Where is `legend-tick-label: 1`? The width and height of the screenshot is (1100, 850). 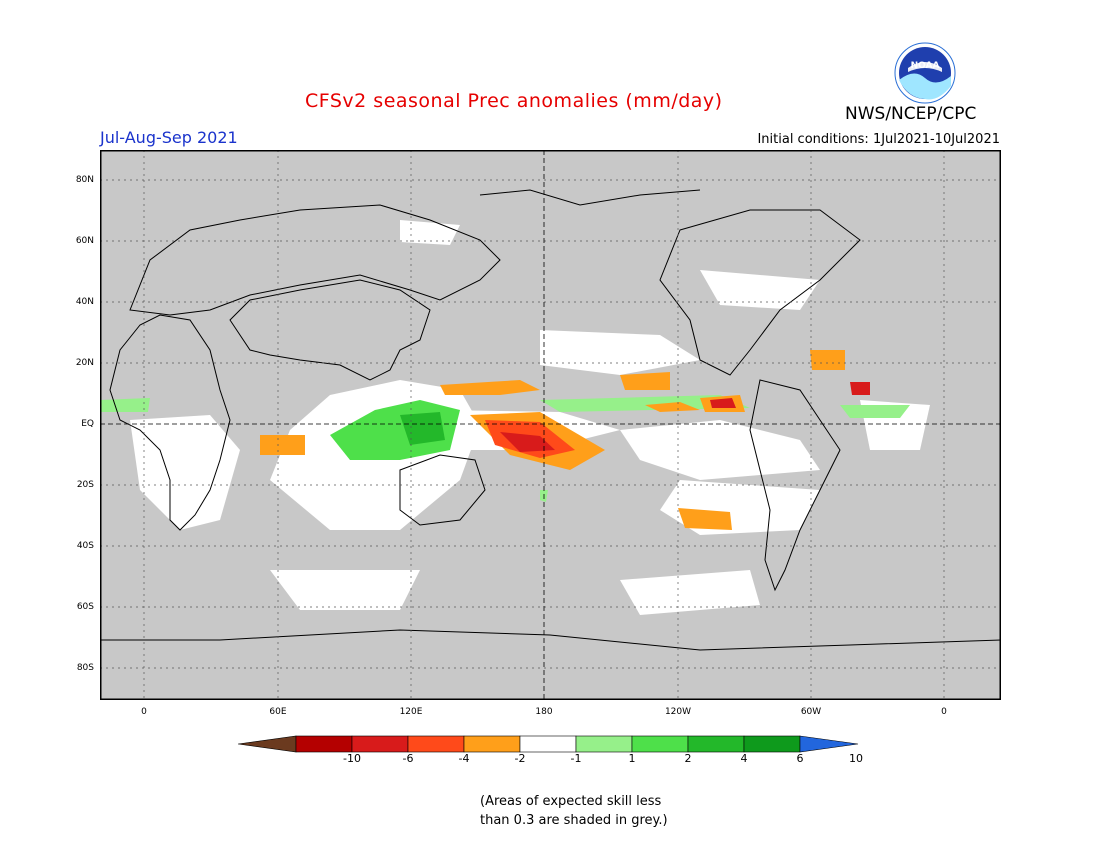 legend-tick-label: 1 is located at coordinates (632, 758).